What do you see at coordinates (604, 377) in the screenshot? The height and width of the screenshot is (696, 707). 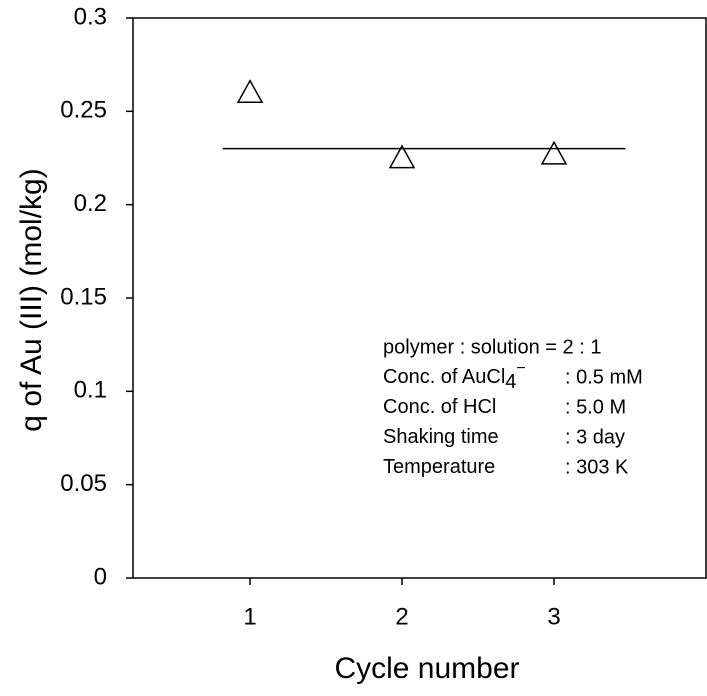 I see `annotation-value: : 0.5 mM` at bounding box center [604, 377].